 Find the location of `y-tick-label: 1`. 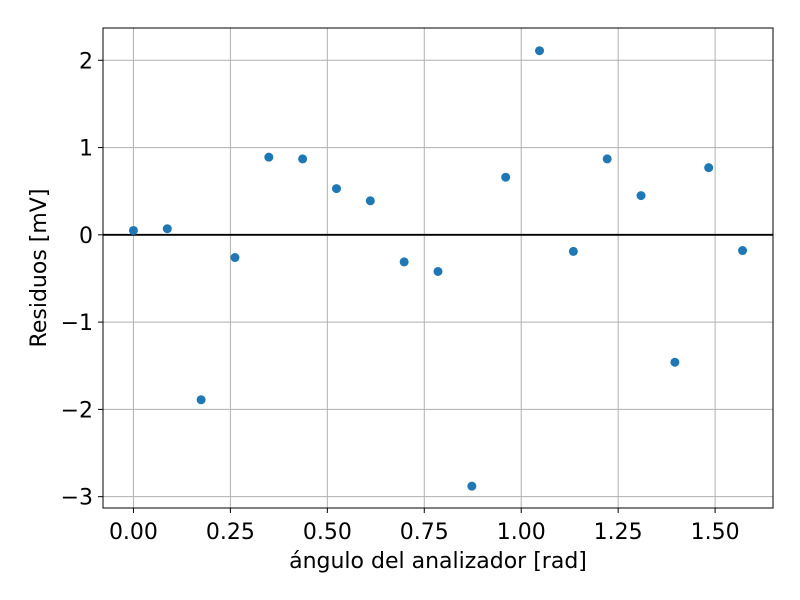

y-tick-label: 1 is located at coordinates (86, 149).